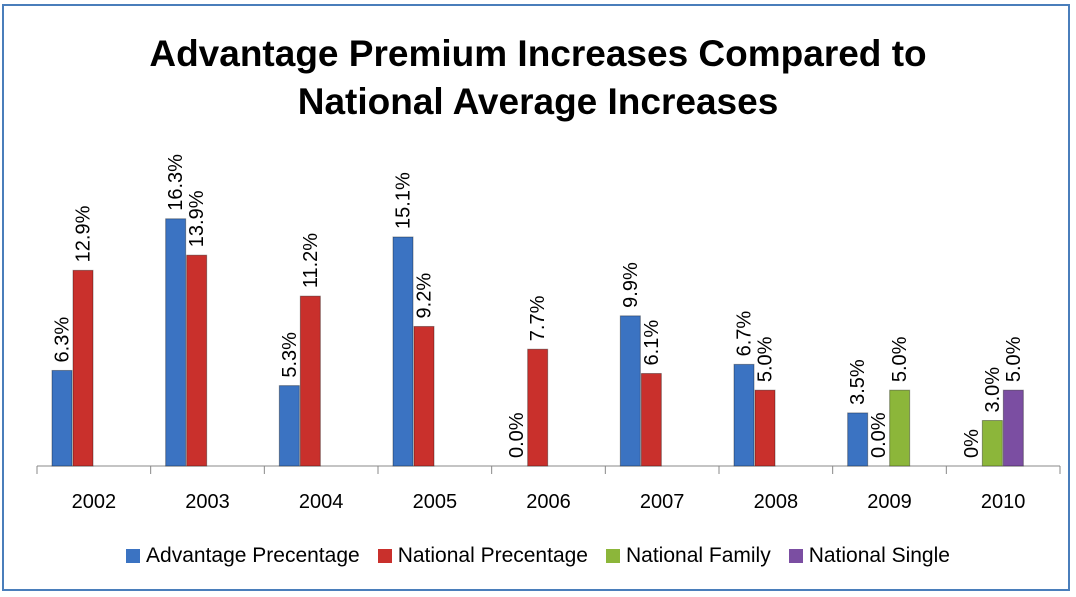 The width and height of the screenshot is (1076, 597). I want to click on legend-item: National Single, so click(869, 556).